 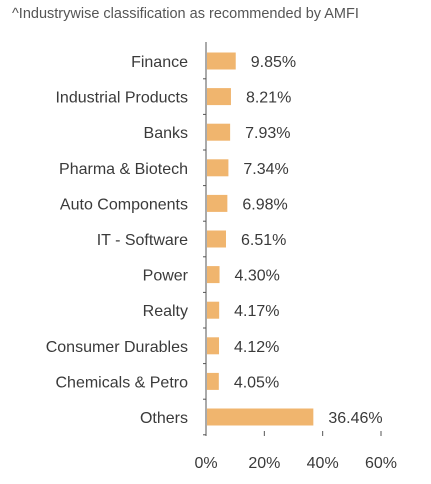 I want to click on value-label: 4.05%, so click(x=256, y=382).